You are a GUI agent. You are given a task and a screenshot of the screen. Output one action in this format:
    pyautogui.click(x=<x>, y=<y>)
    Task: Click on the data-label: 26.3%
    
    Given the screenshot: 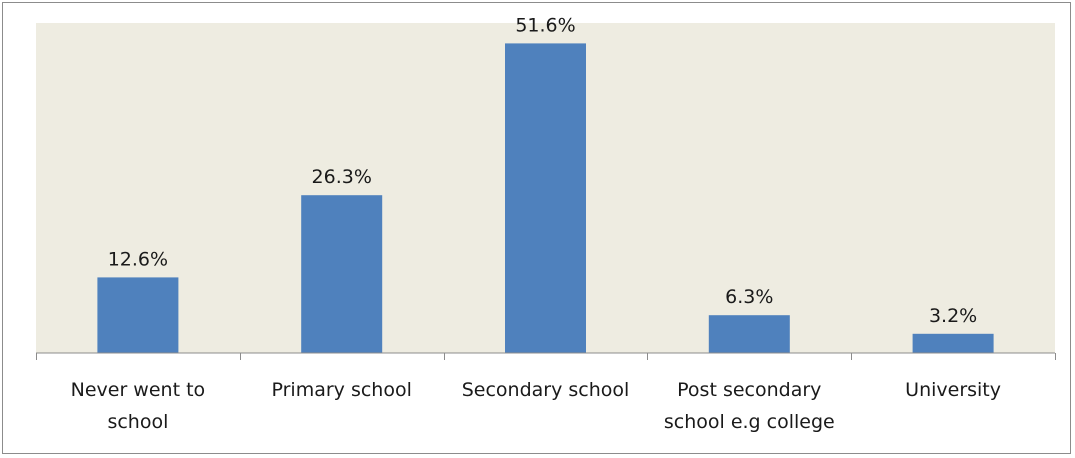 What is the action you would take?
    pyautogui.click(x=342, y=177)
    